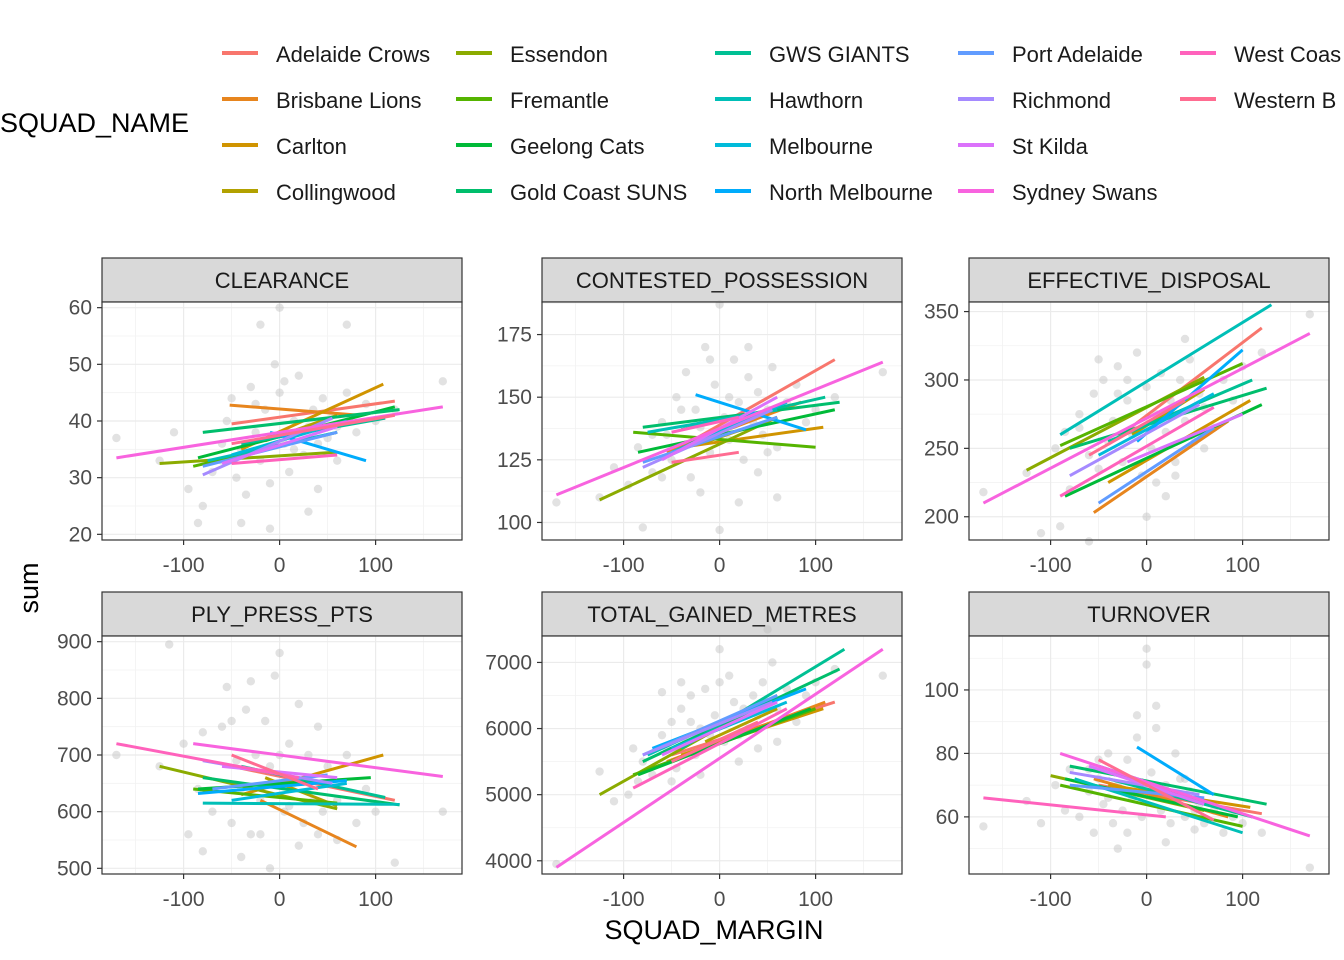  Describe the element at coordinates (1034, 100) in the screenshot. I see `legend-item: Richmond` at that location.